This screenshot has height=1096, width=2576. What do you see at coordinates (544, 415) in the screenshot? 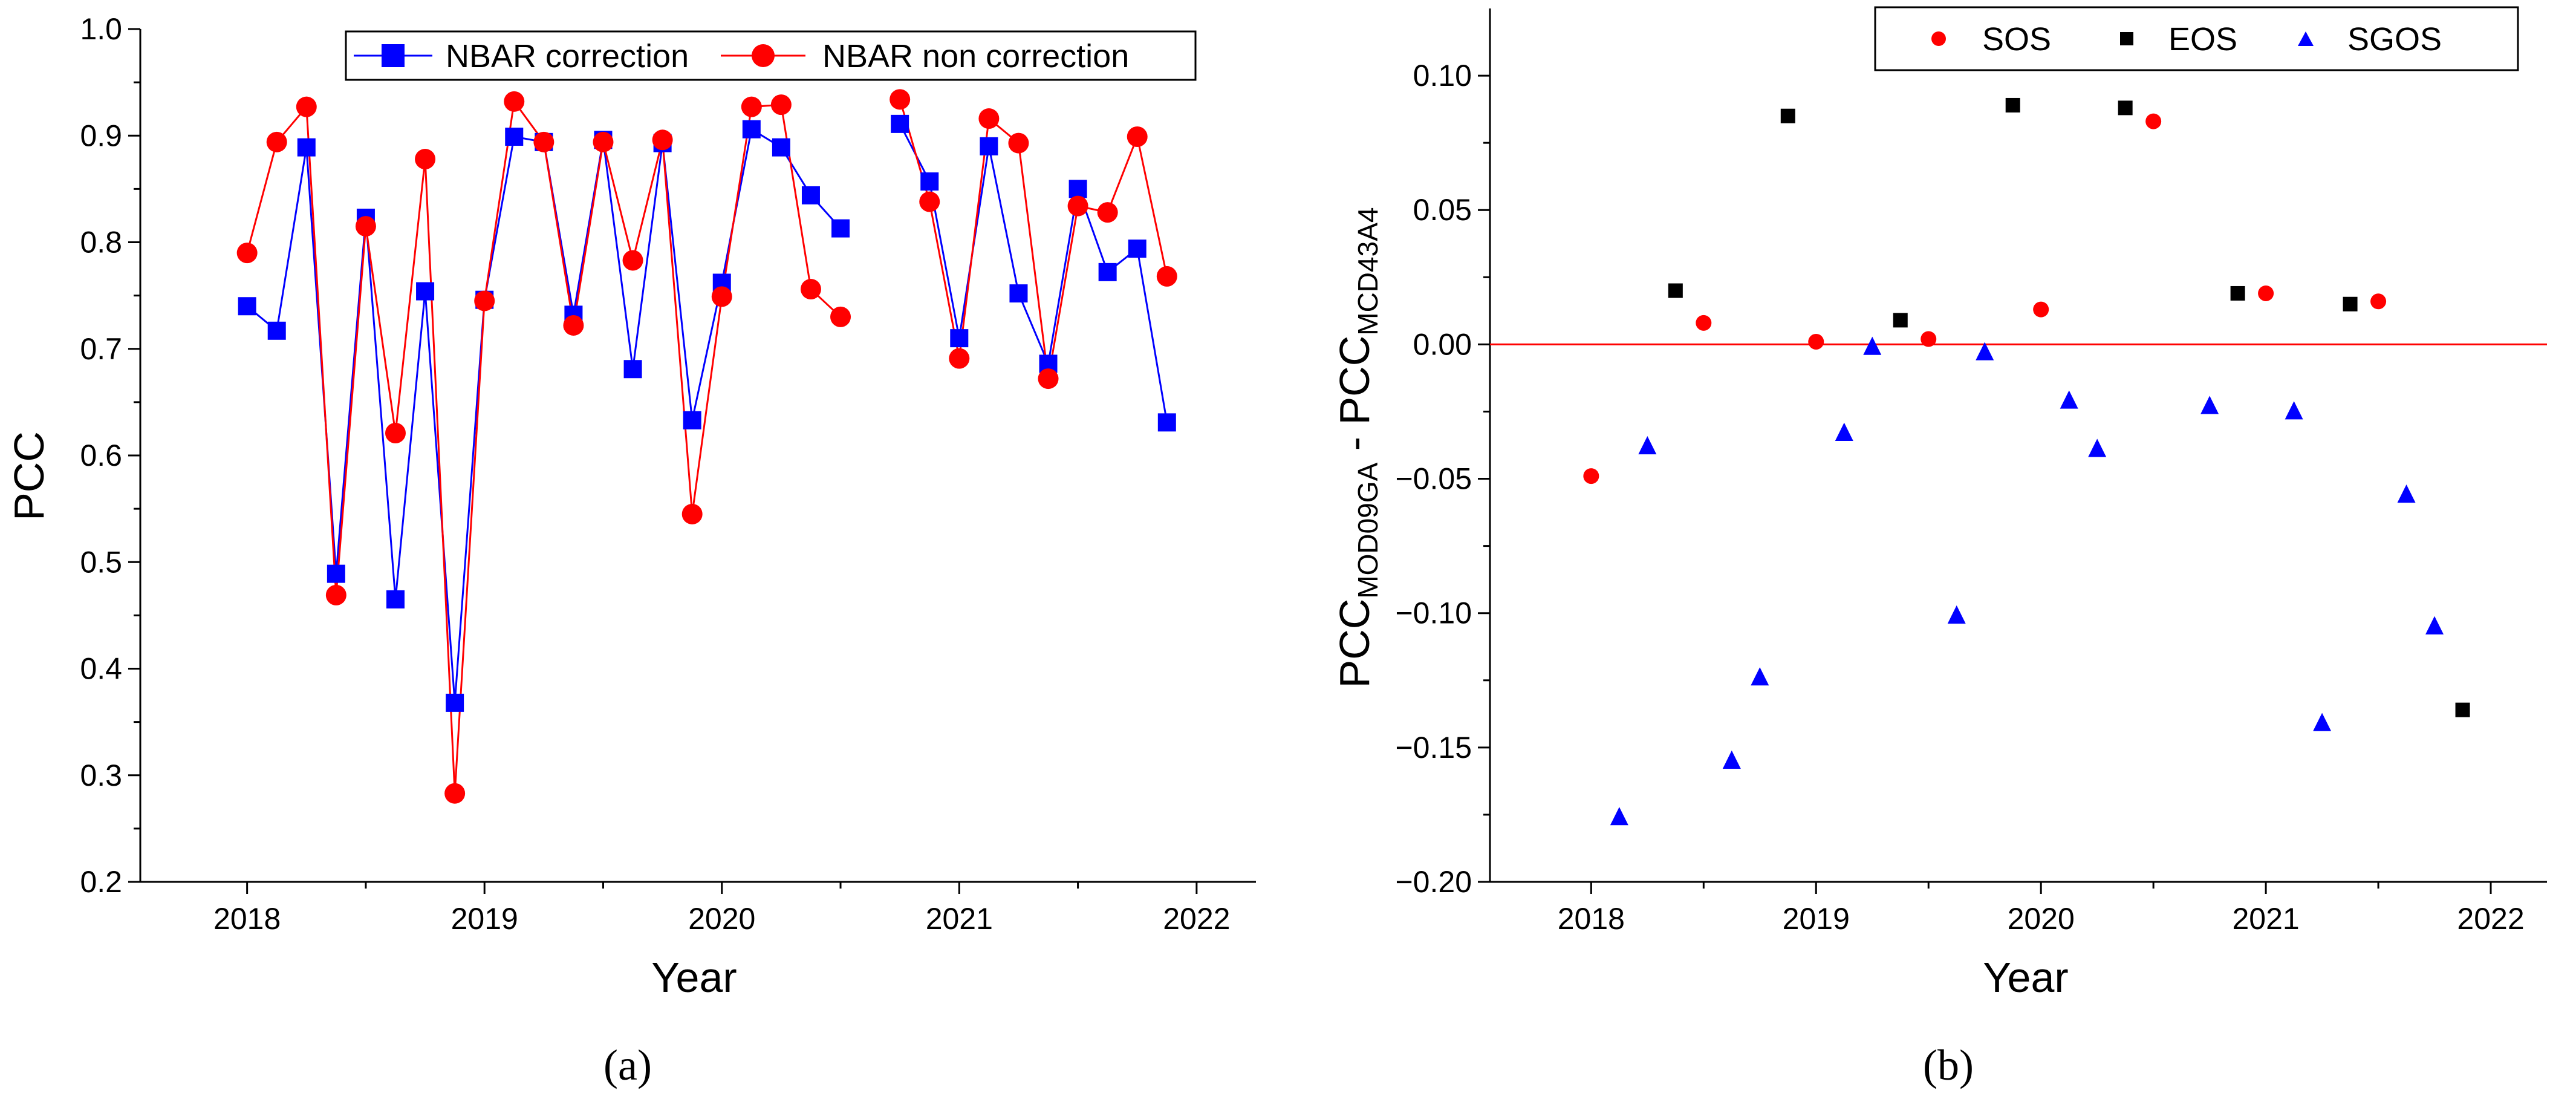
I see `series-line-nbar-correction` at bounding box center [544, 415].